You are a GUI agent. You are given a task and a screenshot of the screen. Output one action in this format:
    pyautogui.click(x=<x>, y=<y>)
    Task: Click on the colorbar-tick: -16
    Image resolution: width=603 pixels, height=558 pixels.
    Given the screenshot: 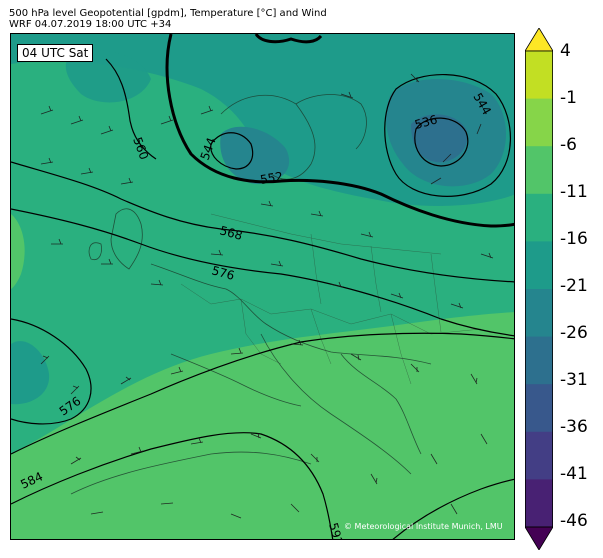 What is the action you would take?
    pyautogui.click(x=574, y=239)
    